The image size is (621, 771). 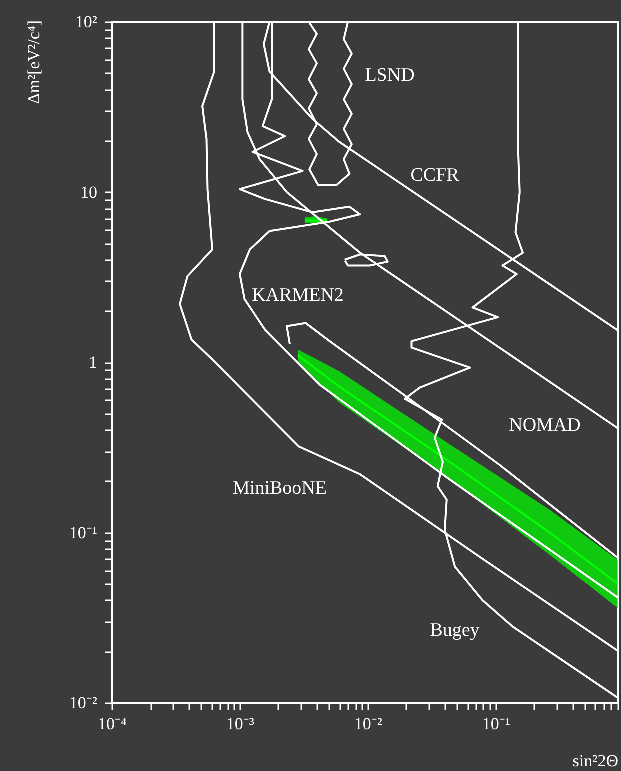 I want to click on annotation: LSND, so click(x=390, y=75).